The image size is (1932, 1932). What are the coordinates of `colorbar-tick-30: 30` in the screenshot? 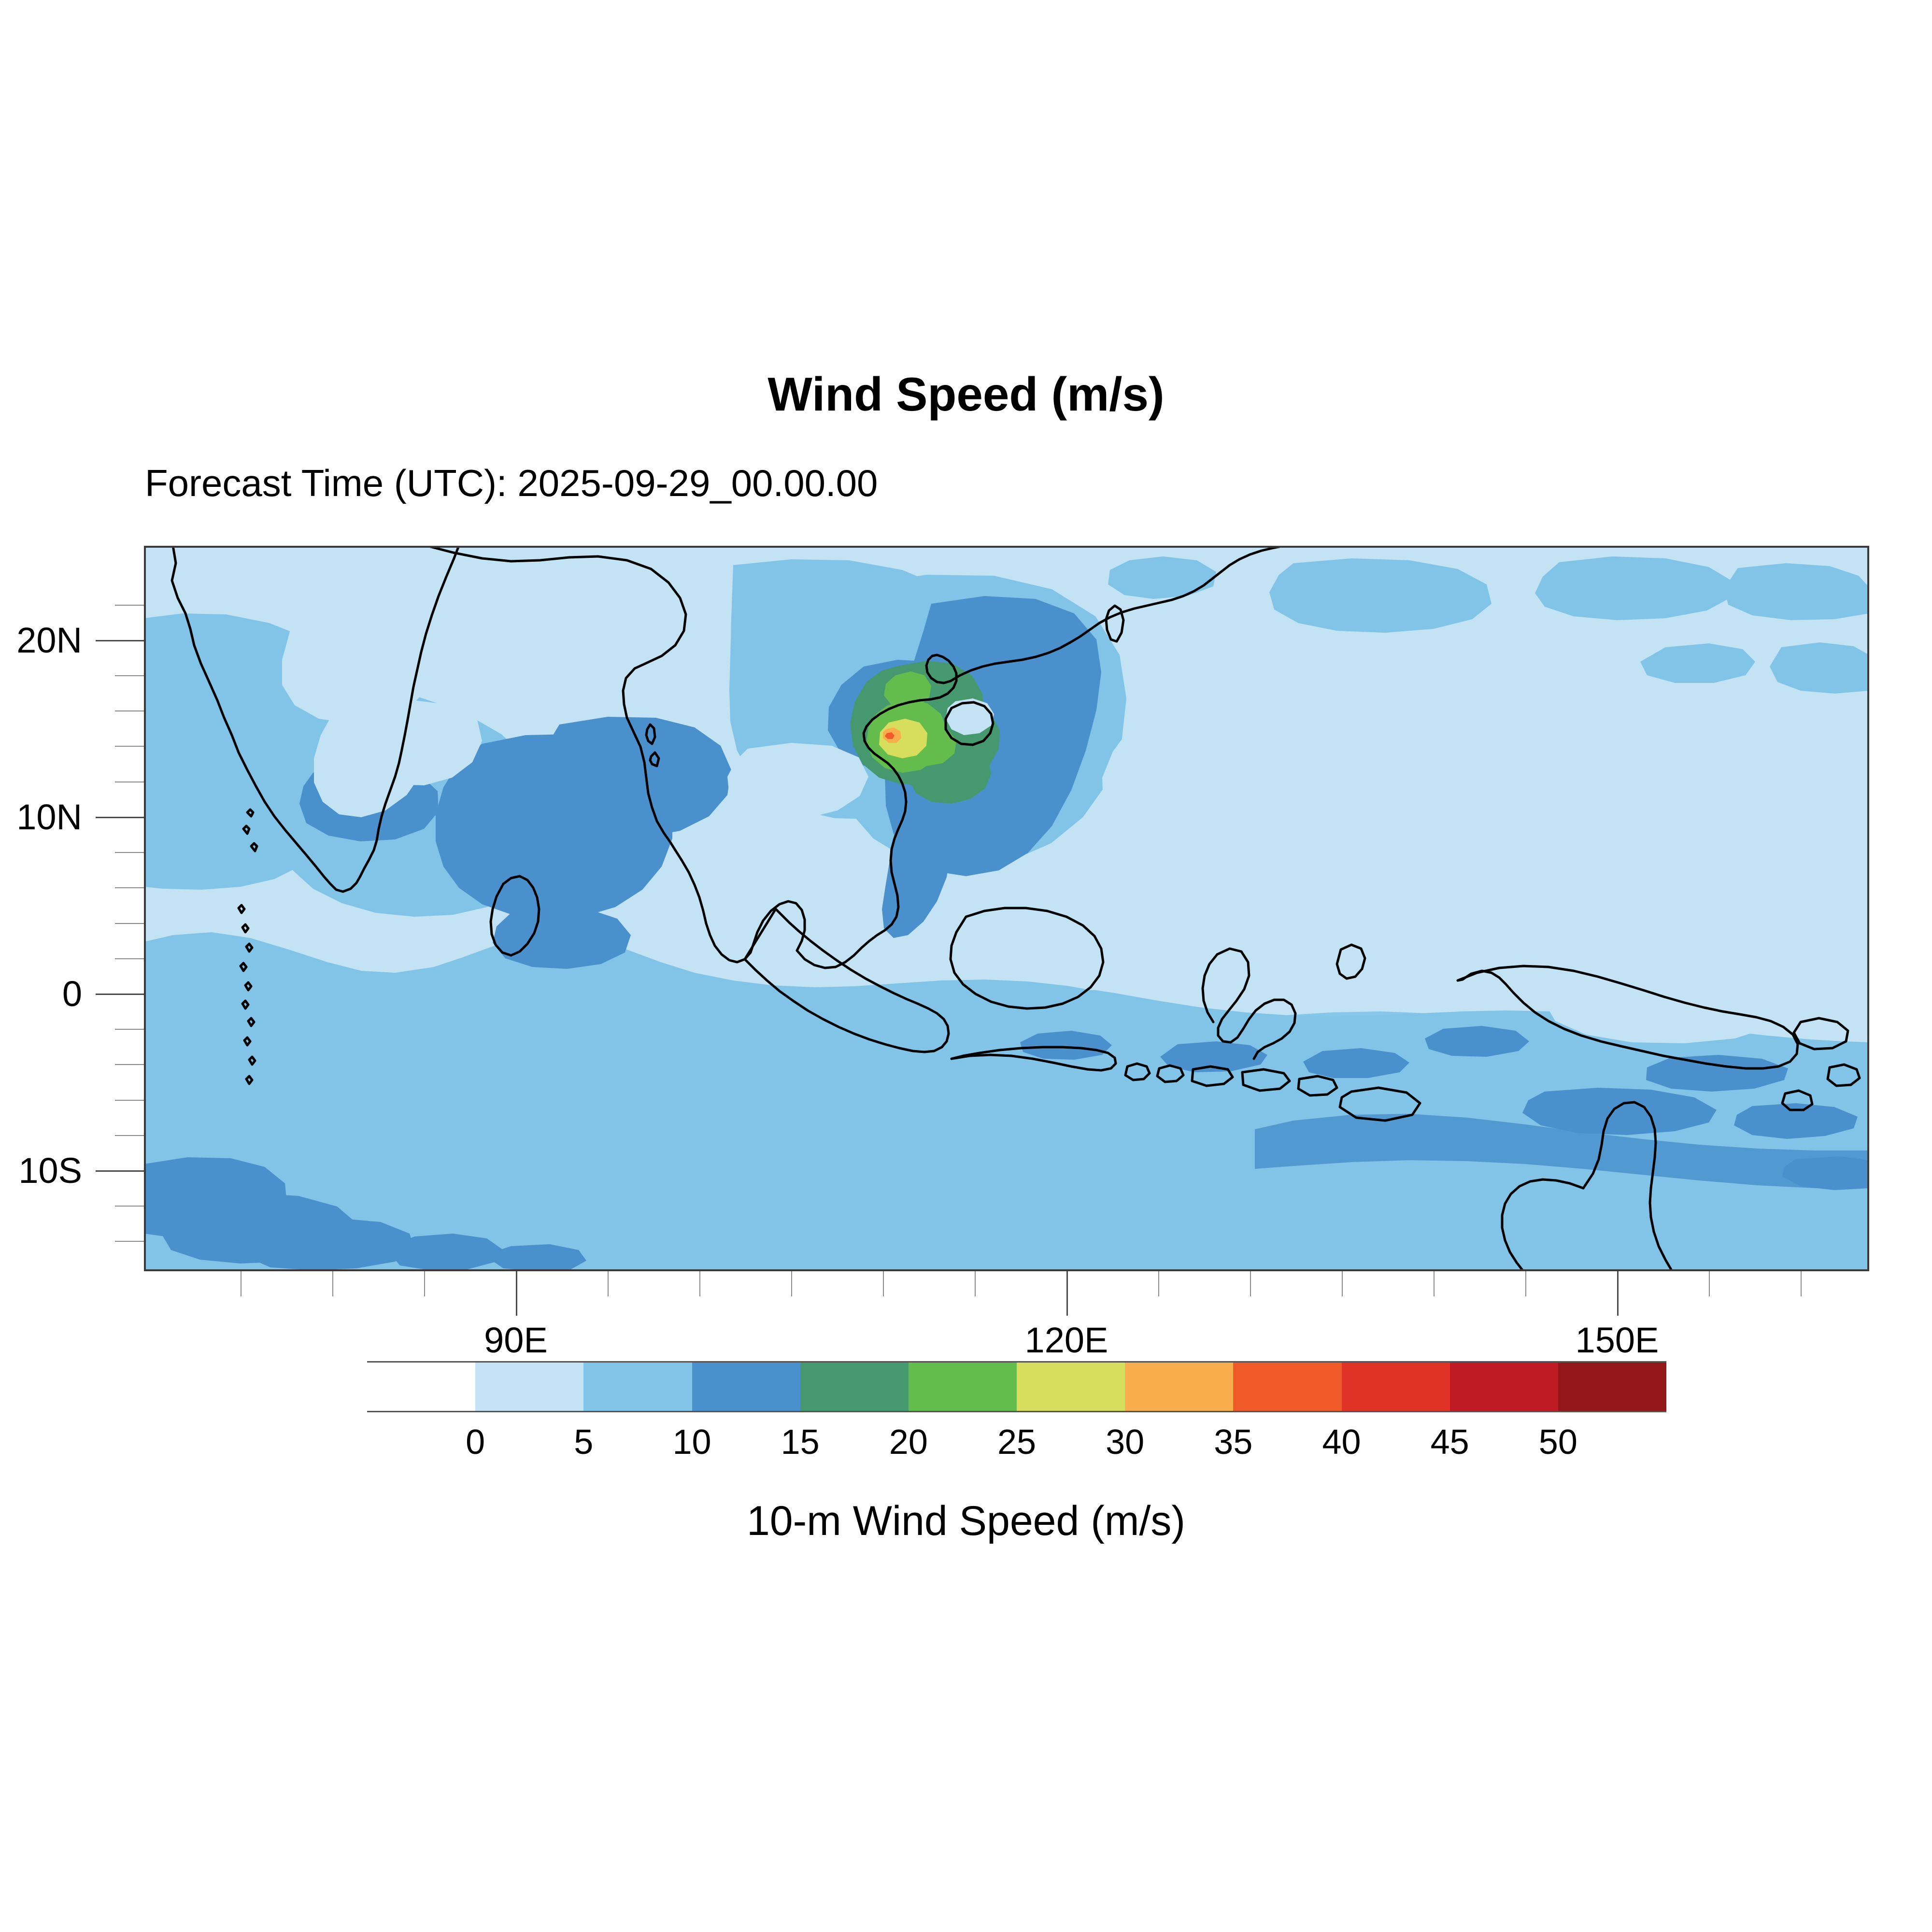 It's located at (1125, 1442).